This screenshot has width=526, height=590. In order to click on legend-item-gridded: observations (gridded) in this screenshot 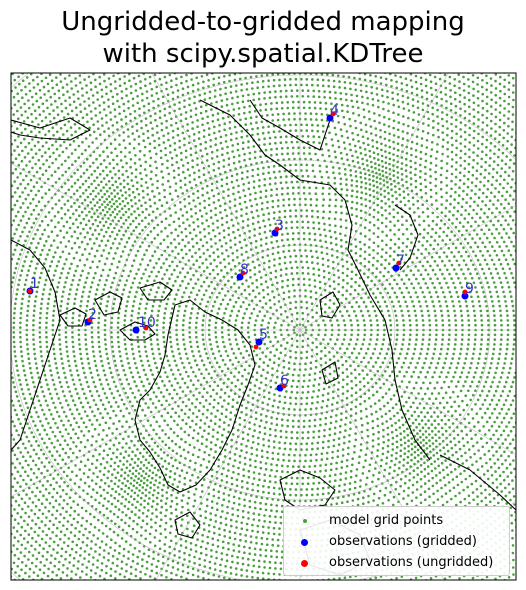, I will do `click(396, 542)`.